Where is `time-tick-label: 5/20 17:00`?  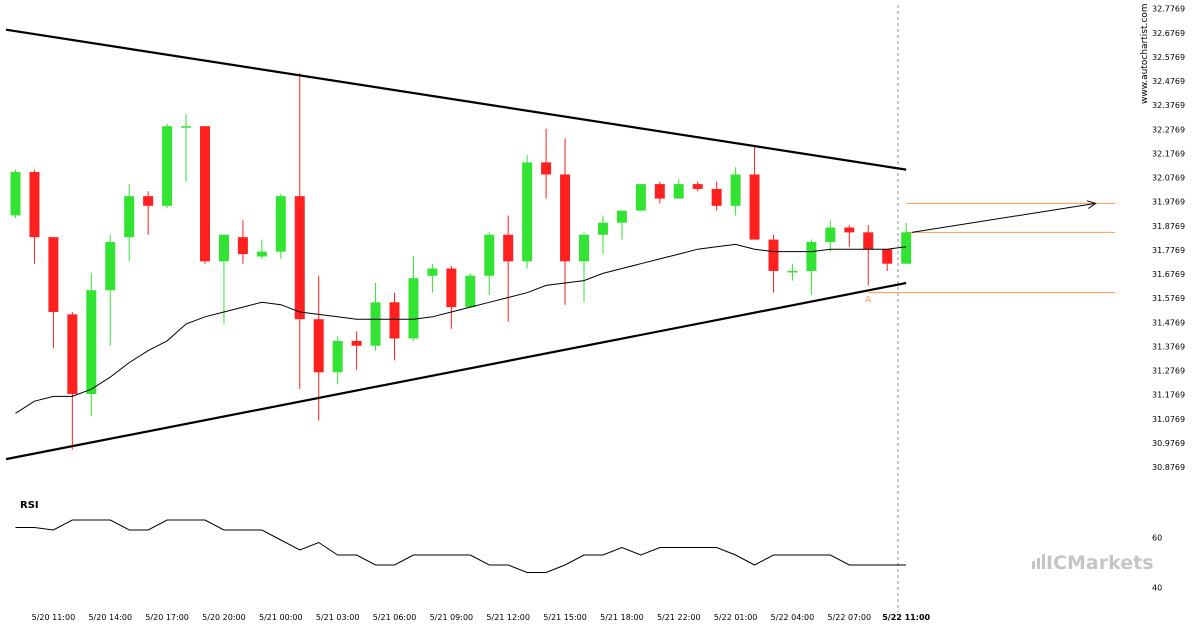 time-tick-label: 5/20 17:00 is located at coordinates (167, 617).